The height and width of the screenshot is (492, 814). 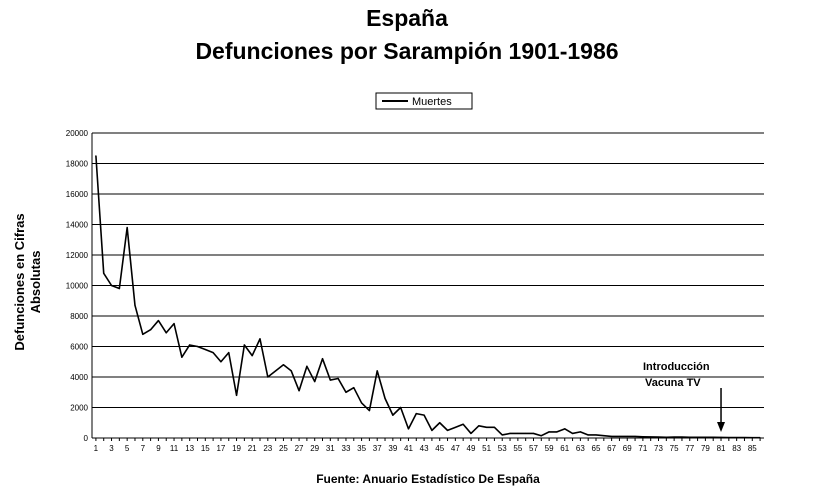 What do you see at coordinates (611, 448) in the screenshot?
I see `x-tick-label: 67` at bounding box center [611, 448].